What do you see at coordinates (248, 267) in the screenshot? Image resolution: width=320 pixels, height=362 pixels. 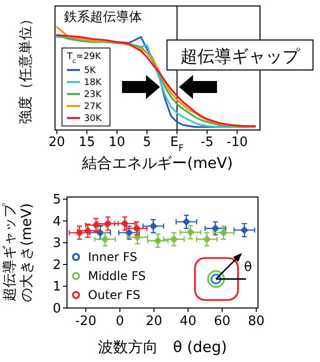 I see `annotation: θ` at bounding box center [248, 267].